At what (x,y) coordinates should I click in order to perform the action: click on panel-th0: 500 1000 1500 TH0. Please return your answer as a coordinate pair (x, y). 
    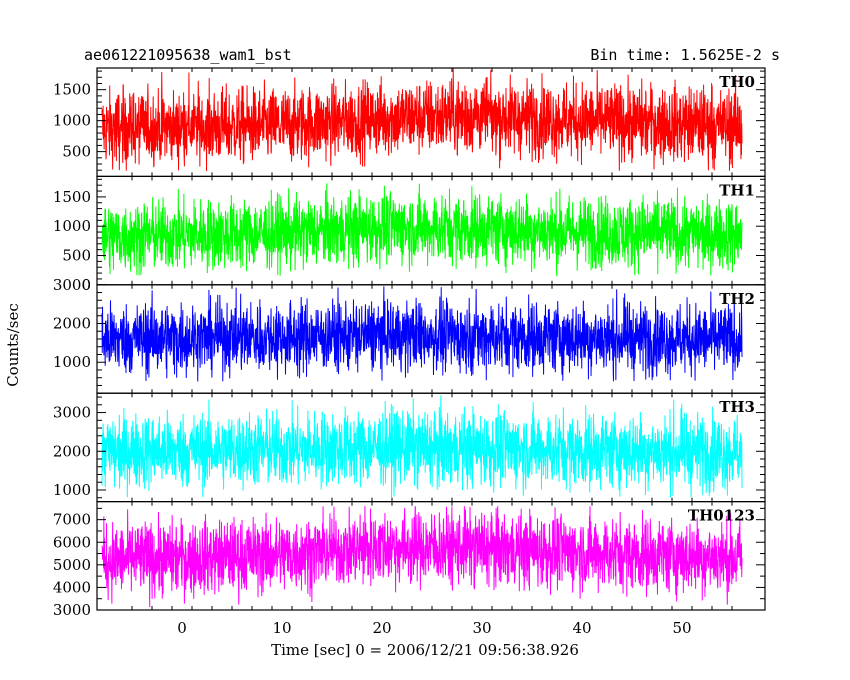
    Looking at the image, I should click on (409, 122).